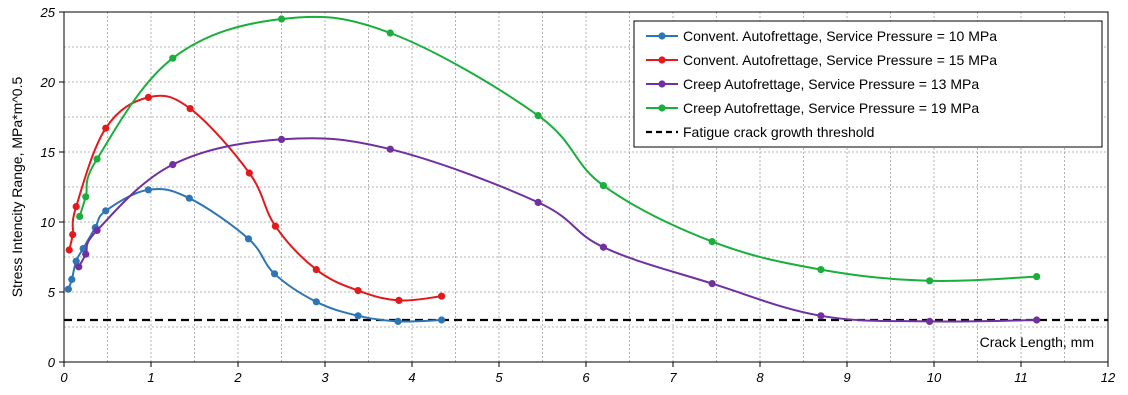 The width and height of the screenshot is (1128, 395). Describe the element at coordinates (325, 377) in the screenshot. I see `x-tick-label: 3` at that location.